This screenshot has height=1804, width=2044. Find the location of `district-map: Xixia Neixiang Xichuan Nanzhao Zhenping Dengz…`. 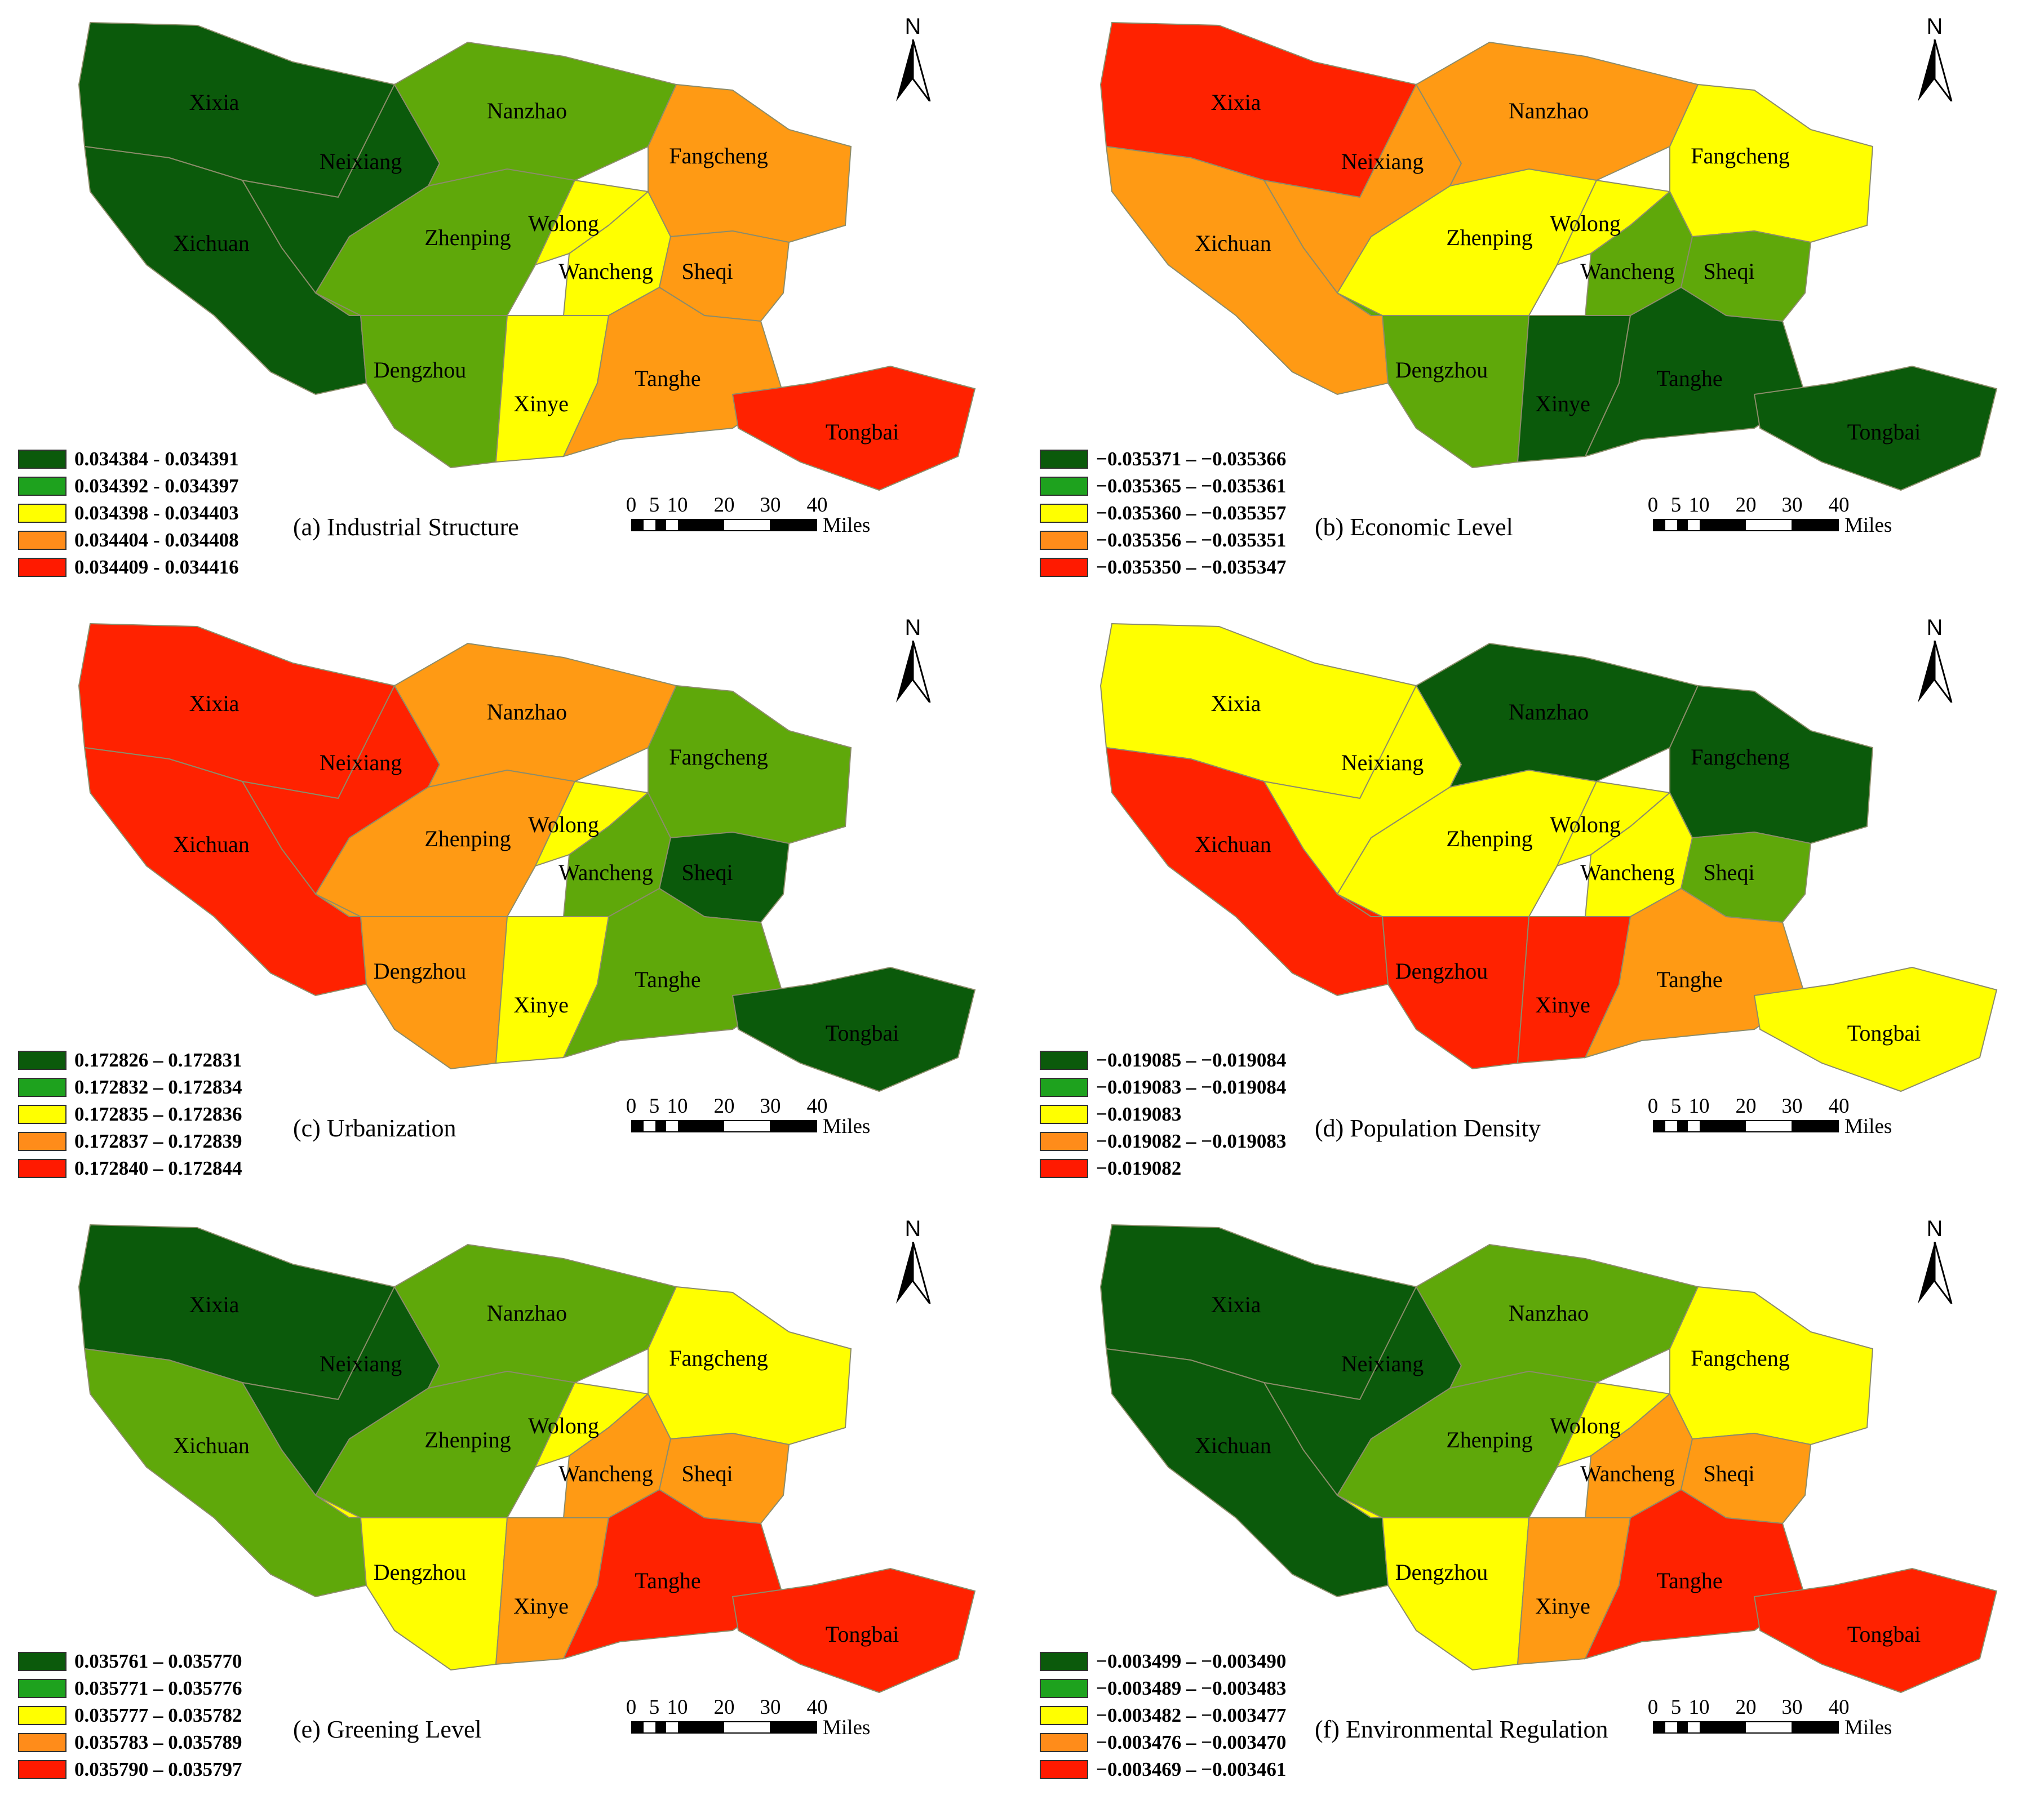

district-map: Xixia Neixiang Xichuan Nanzhao Zhenping Dengz… is located at coordinates (1548, 1459).